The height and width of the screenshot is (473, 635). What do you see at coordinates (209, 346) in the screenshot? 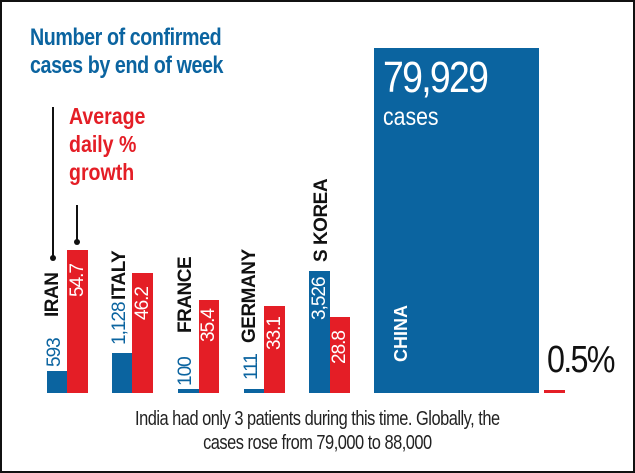
I see `bar-france-growth` at bounding box center [209, 346].